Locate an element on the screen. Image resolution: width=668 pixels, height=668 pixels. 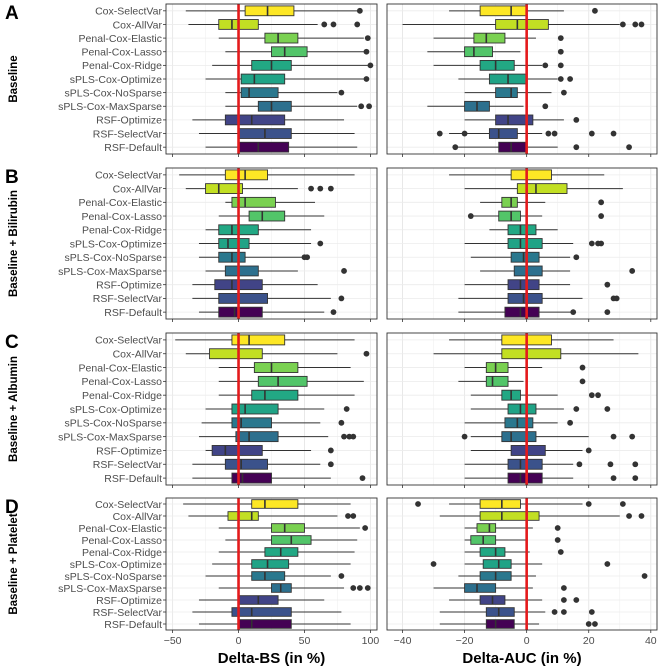
category-label: RSF-Optimize is located at coordinates (129, 451).